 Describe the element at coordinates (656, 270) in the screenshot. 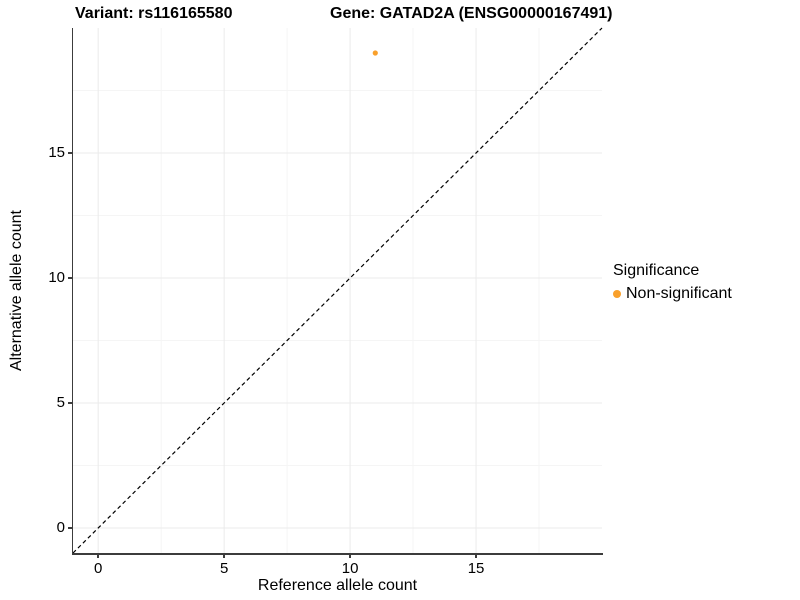

I see `legend-title: Significance` at that location.